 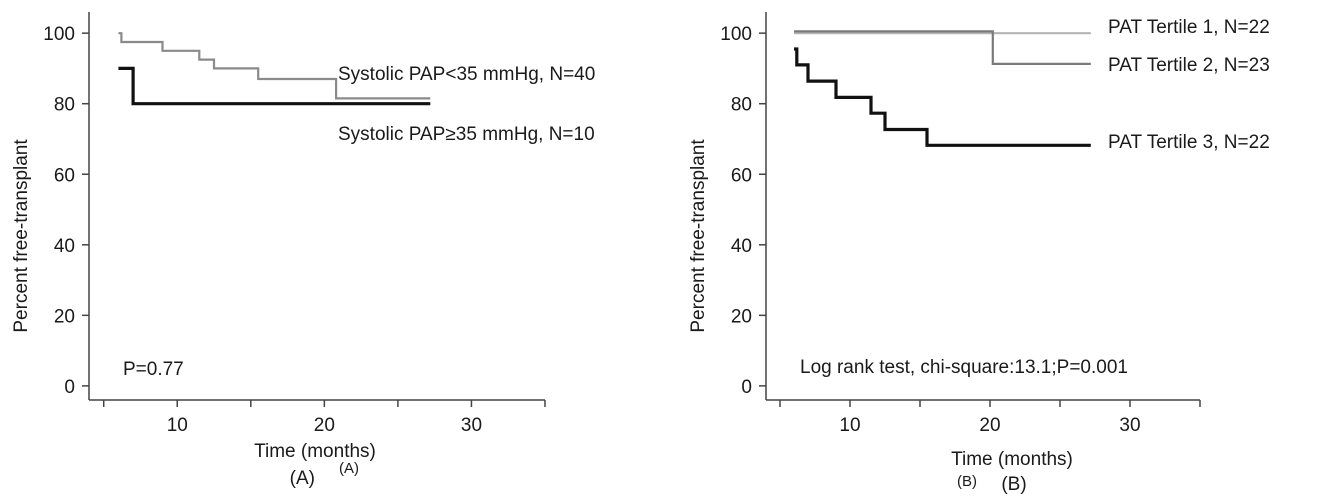 What do you see at coordinates (69, 387) in the screenshot?
I see `panel-a-y-tick-label: 0` at bounding box center [69, 387].